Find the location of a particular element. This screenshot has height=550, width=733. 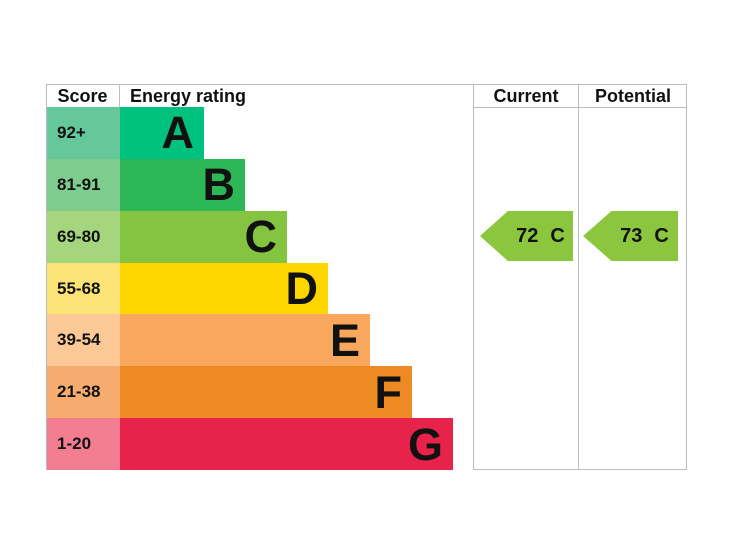

current-header: Current is located at coordinates (526, 96).